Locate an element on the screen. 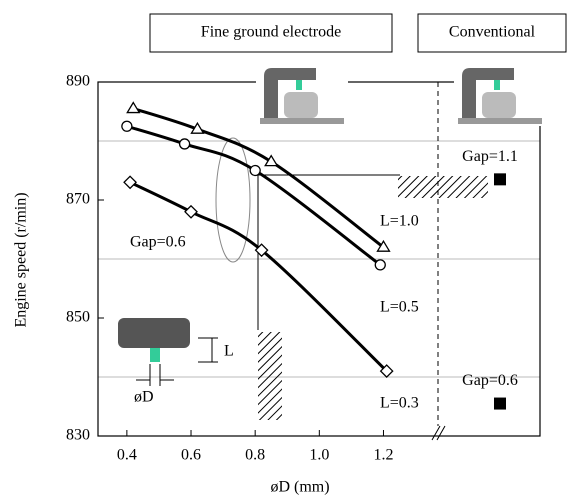  x-tick-label: 1.2 is located at coordinates (383, 455).